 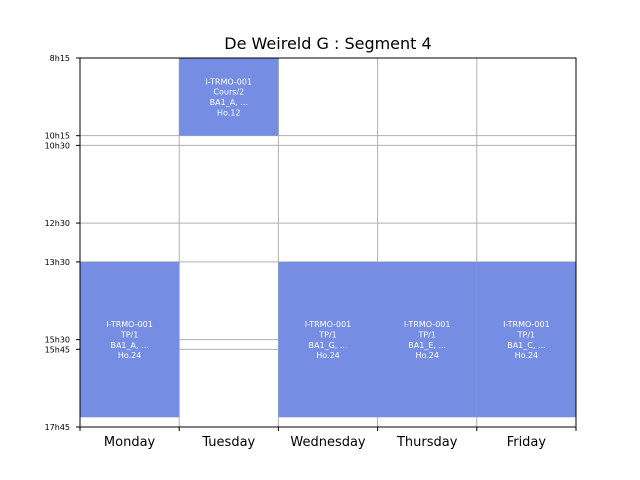 What do you see at coordinates (228, 92) in the screenshot?
I see `event-label-line: Cours/2` at bounding box center [228, 92].